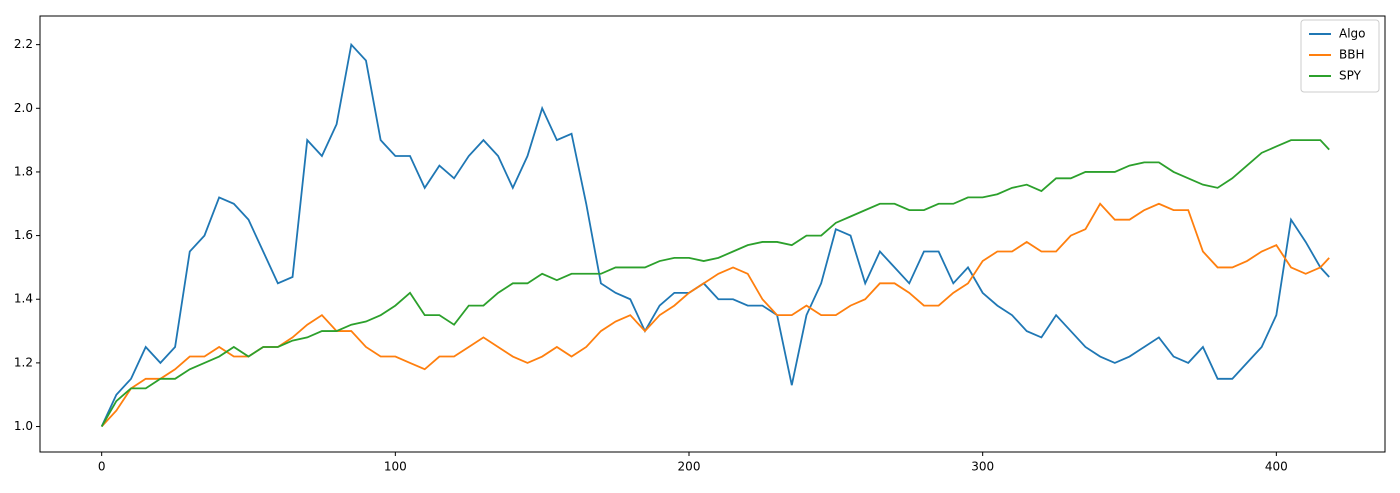 The image size is (1400, 493). I want to click on y-tick-label: 2.2, so click(23, 44).